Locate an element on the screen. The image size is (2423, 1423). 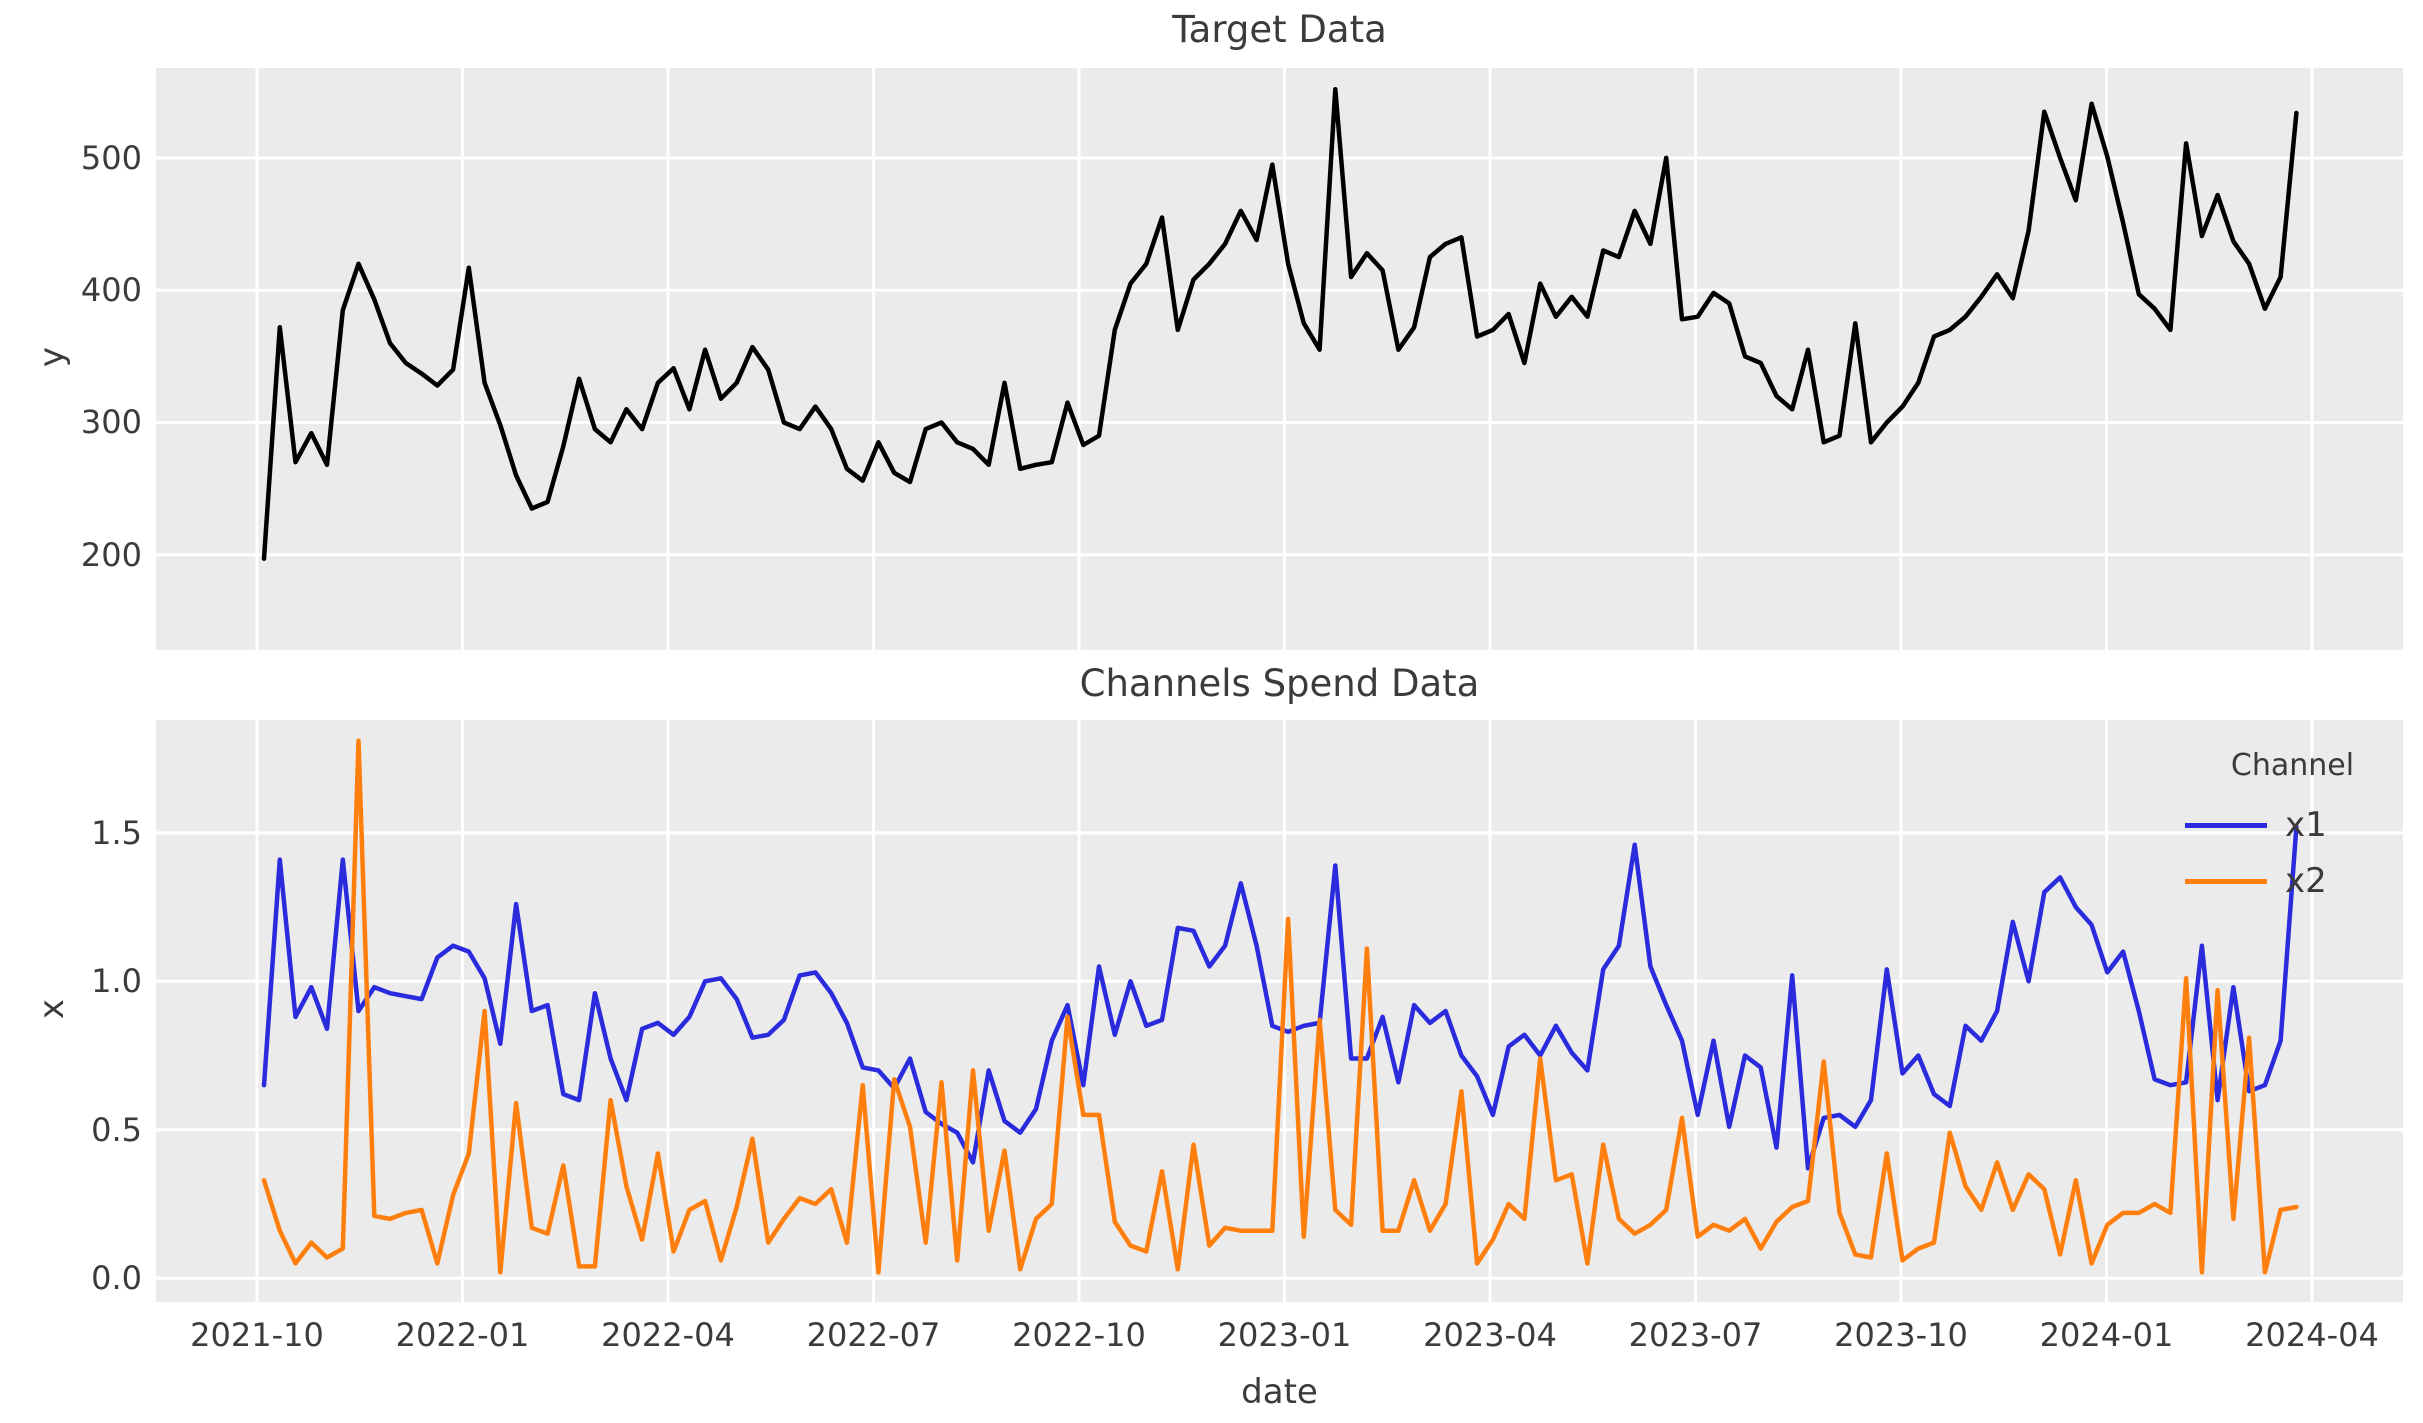
x-tick-label: 2021-10 is located at coordinates (257, 1335).